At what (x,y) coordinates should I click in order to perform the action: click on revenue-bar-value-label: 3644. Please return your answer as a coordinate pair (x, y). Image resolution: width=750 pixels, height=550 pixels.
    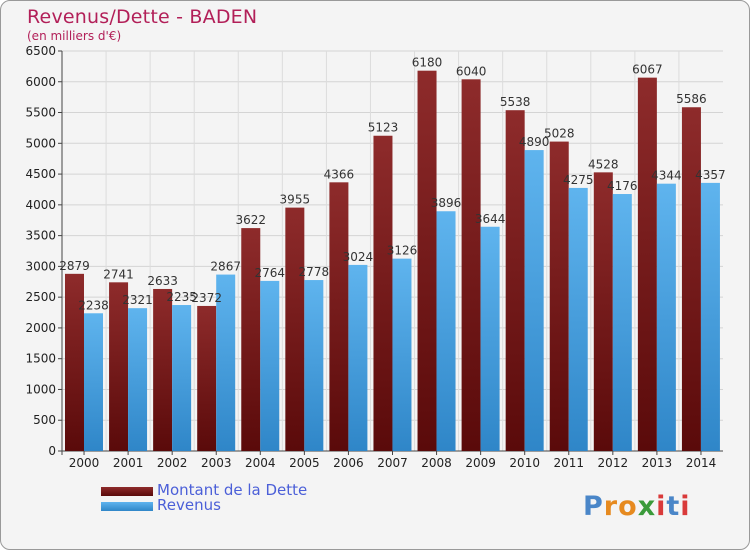
    Looking at the image, I should click on (490, 219).